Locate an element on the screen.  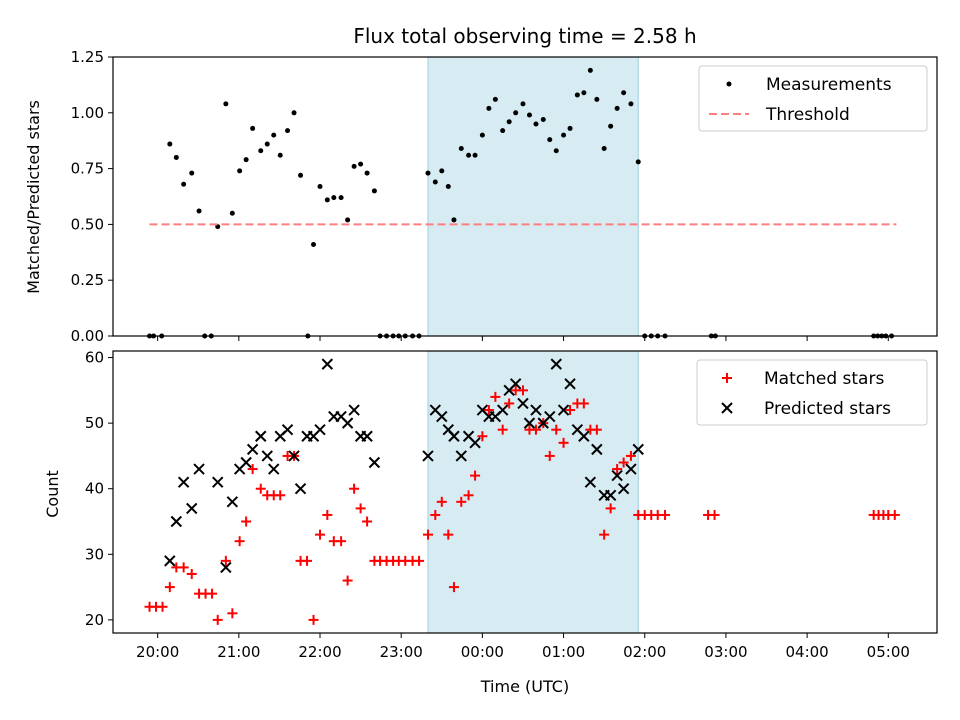
y-tick-label: 20 is located at coordinates (94, 620).